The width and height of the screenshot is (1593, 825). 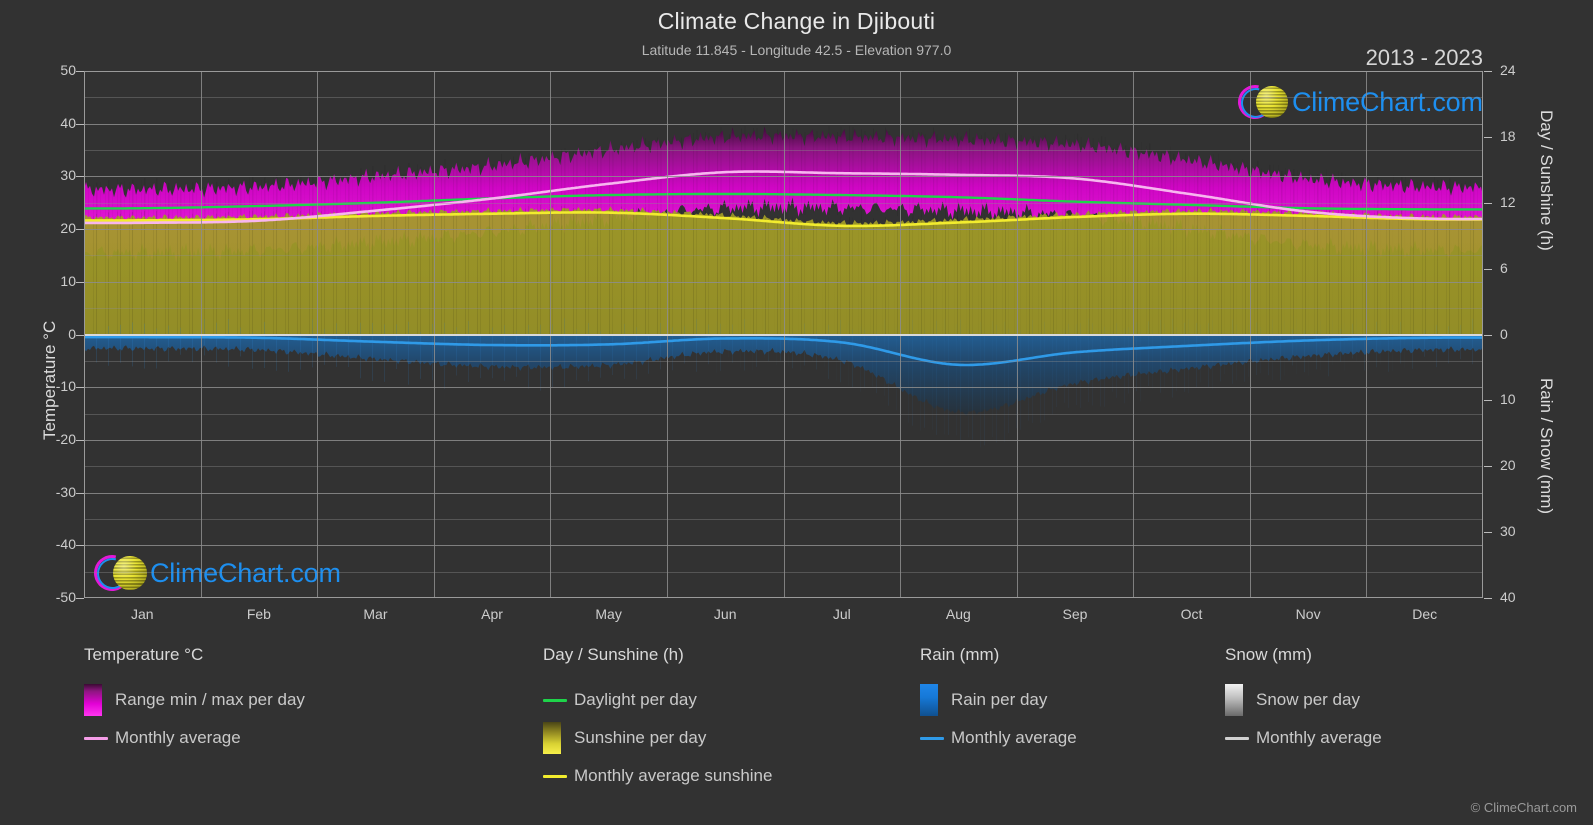 I want to click on y-axis-tick-label: 30, so click(x=68, y=175).